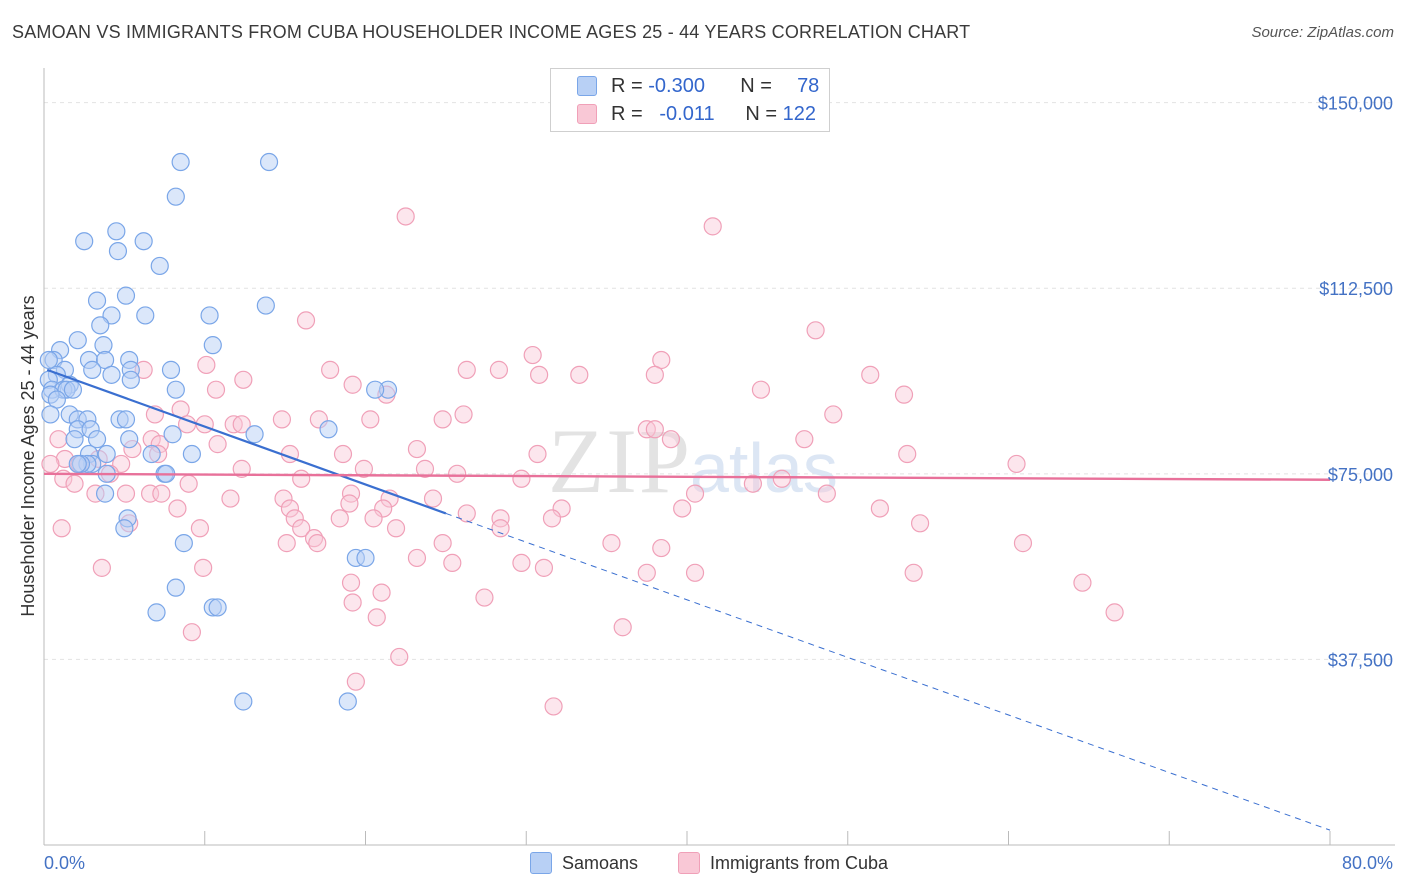  What do you see at coordinates (783, 863) in the screenshot?
I see `bottom-legend-cuba: Immigrants from Cuba` at bounding box center [783, 863].